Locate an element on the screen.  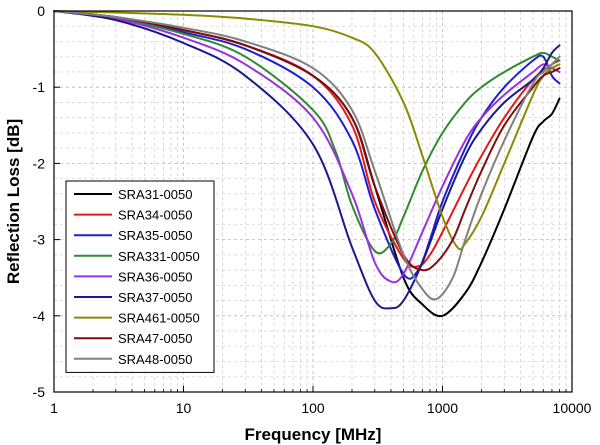
legend-label: SRA37-0050 is located at coordinates (155, 297).